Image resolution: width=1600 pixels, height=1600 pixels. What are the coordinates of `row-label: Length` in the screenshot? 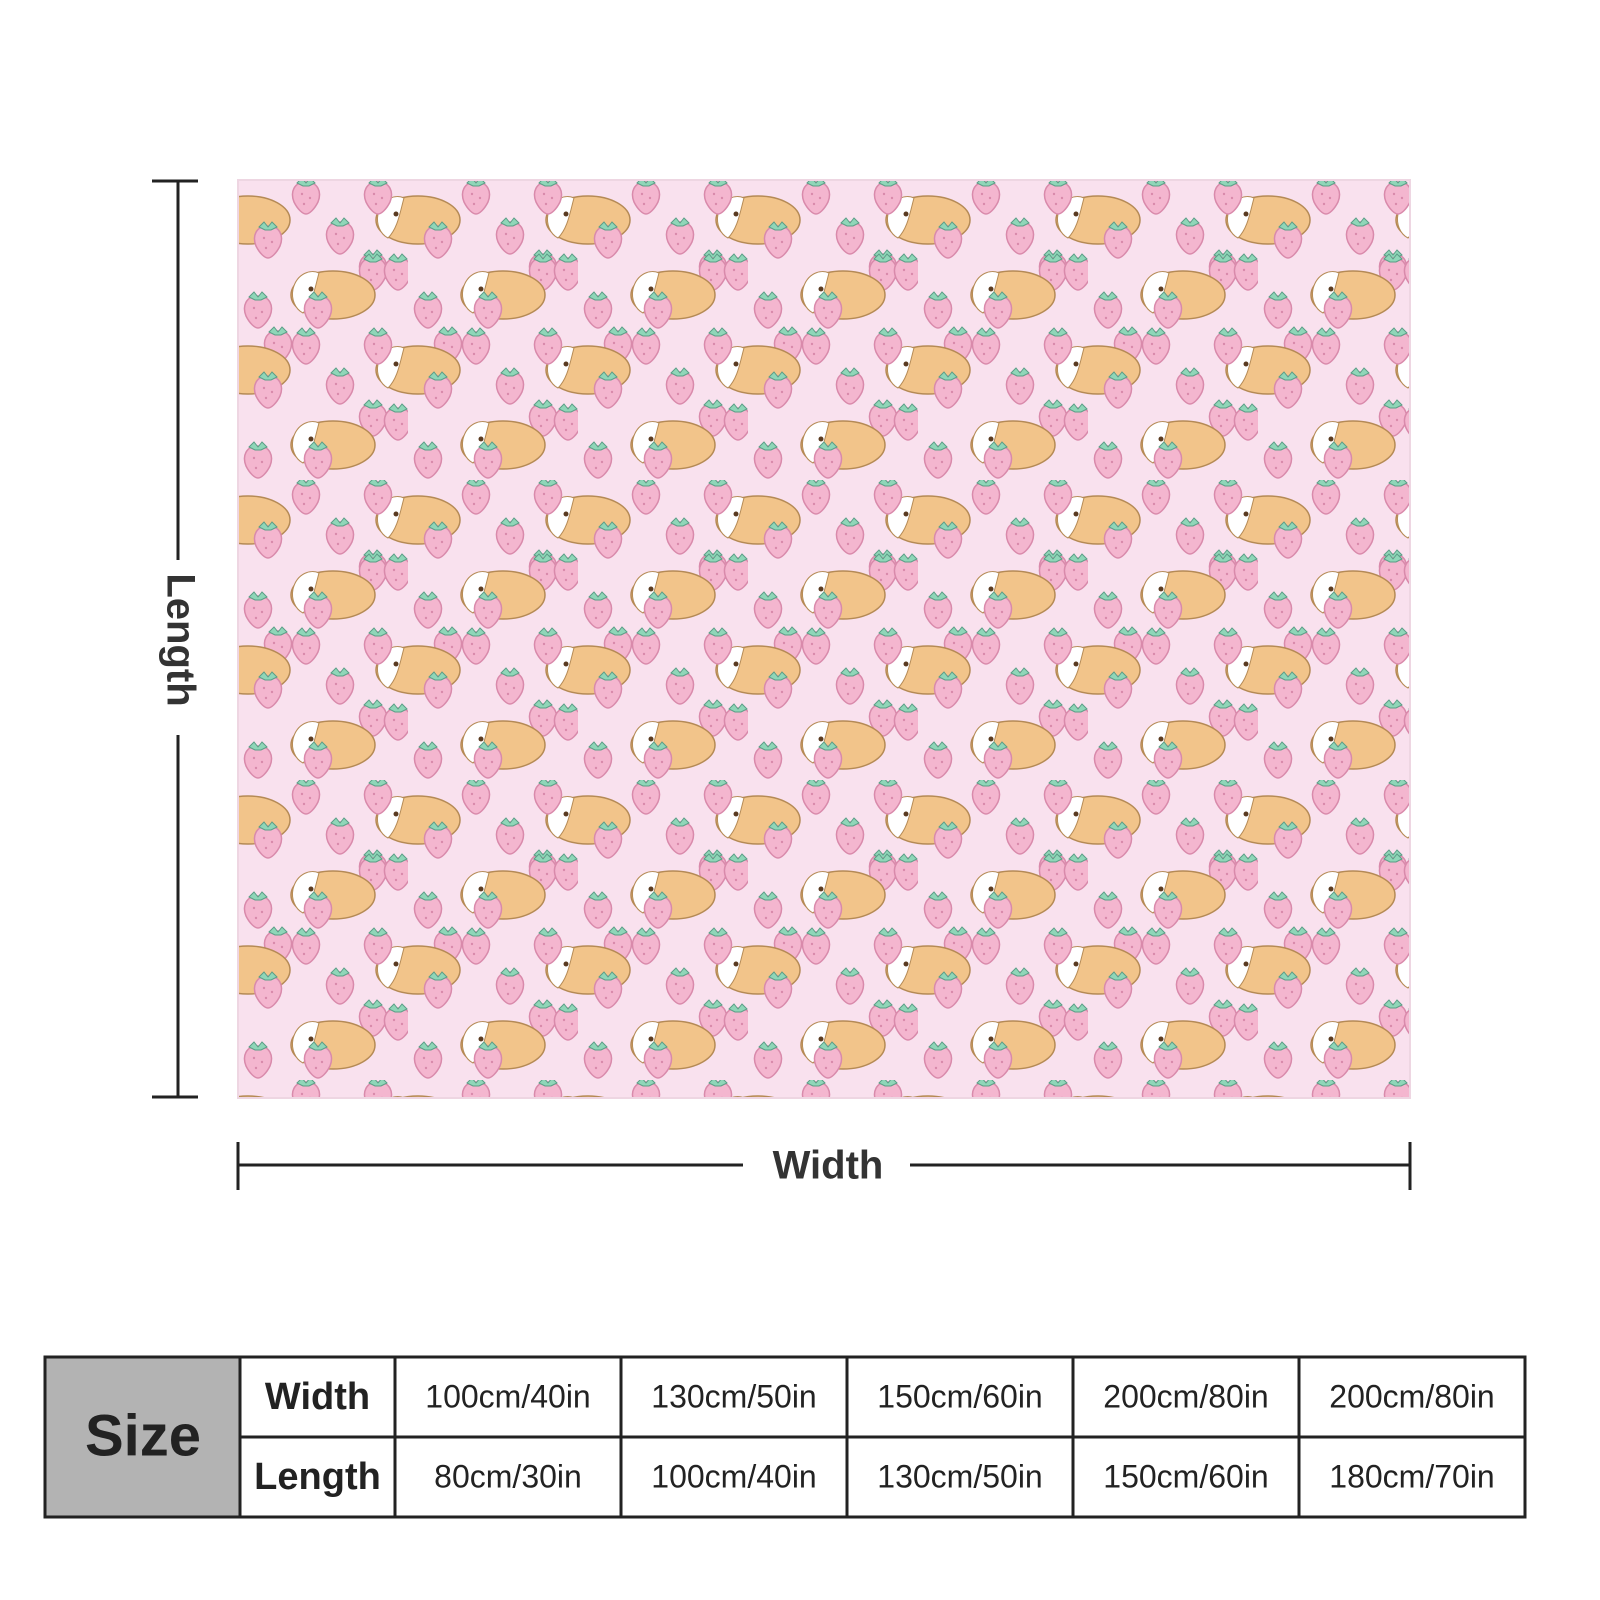 It's located at (317, 1477).